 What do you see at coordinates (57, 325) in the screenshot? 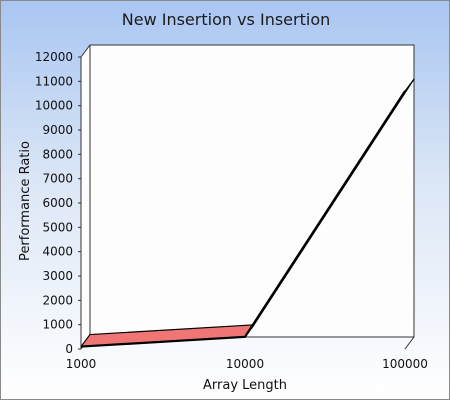
I see `y-tick-label: 1000` at bounding box center [57, 325].